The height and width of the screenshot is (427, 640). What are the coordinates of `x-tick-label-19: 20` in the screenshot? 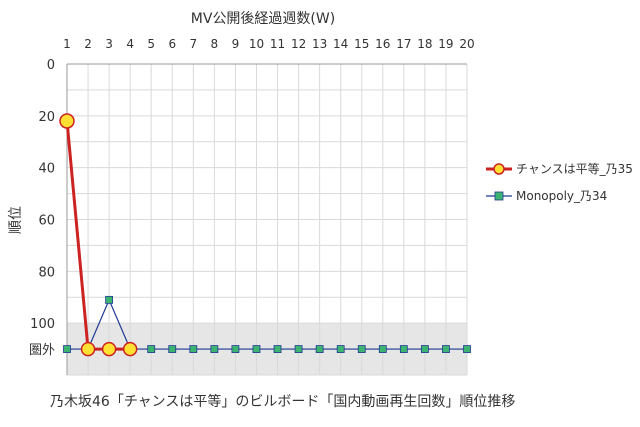 It's located at (466, 44).